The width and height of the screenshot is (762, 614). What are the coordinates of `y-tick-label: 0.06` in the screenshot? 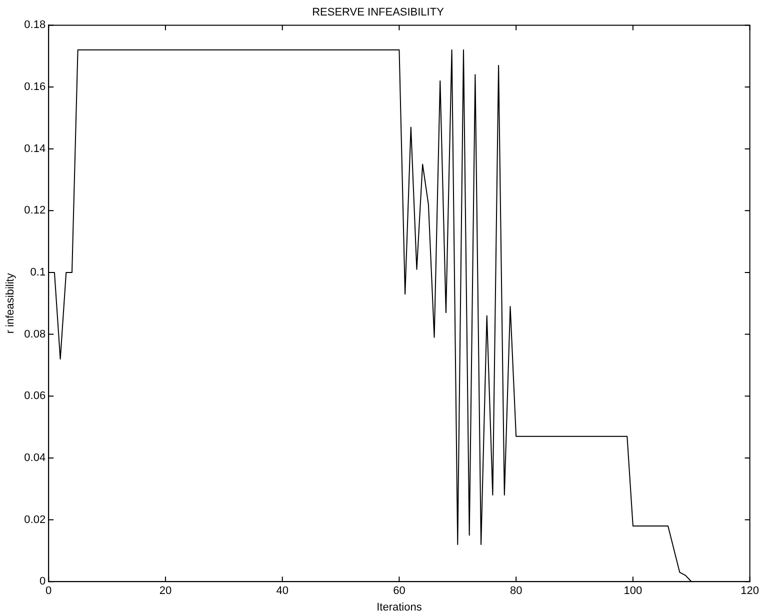 It's located at (35, 396).